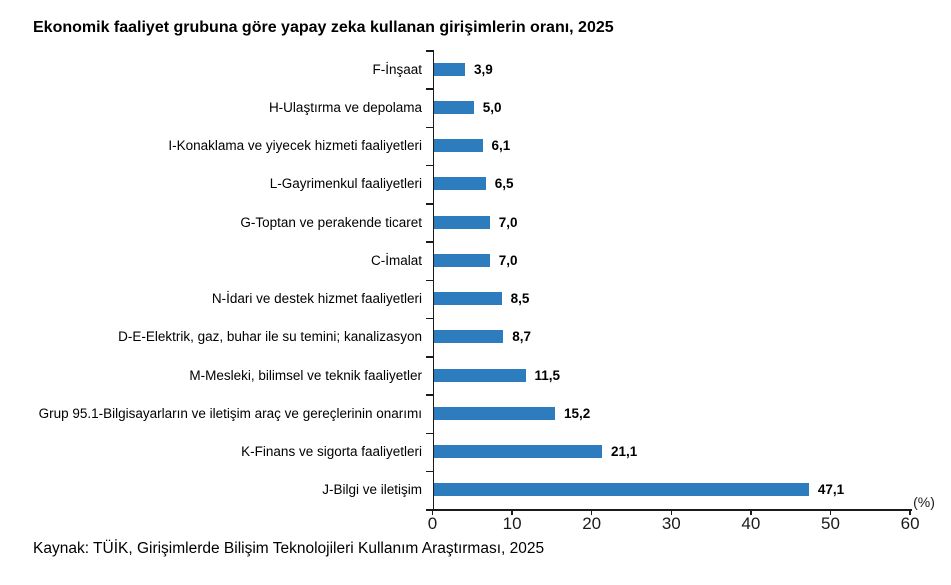 The width and height of the screenshot is (951, 585). Describe the element at coordinates (345, 107) in the screenshot. I see `bar-category-label: H-Ulaştırma ve depolama` at that location.